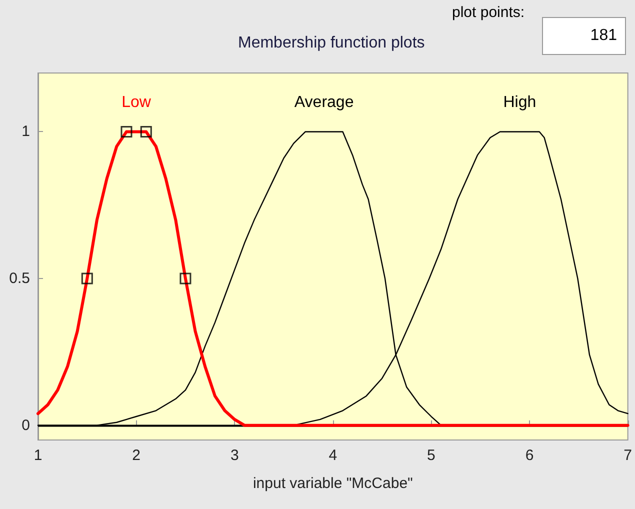 This screenshot has width=635, height=509. I want to click on x-tick-label: 6, so click(529, 455).